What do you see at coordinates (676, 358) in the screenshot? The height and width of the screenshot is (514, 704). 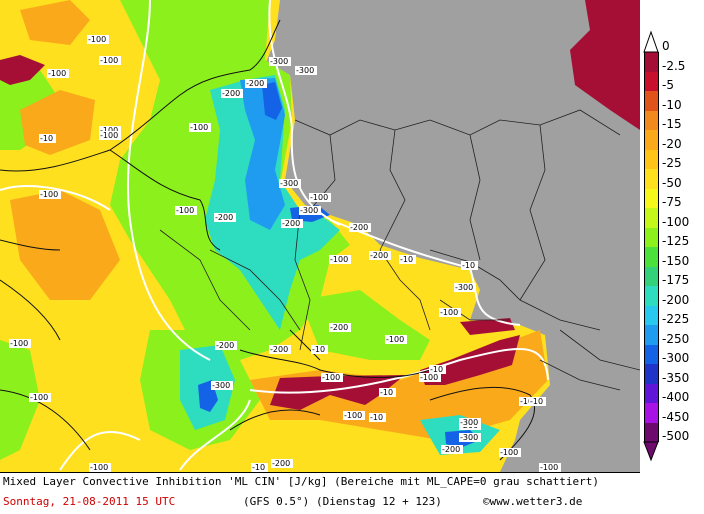 I see `legend-label: -300` at bounding box center [676, 358].